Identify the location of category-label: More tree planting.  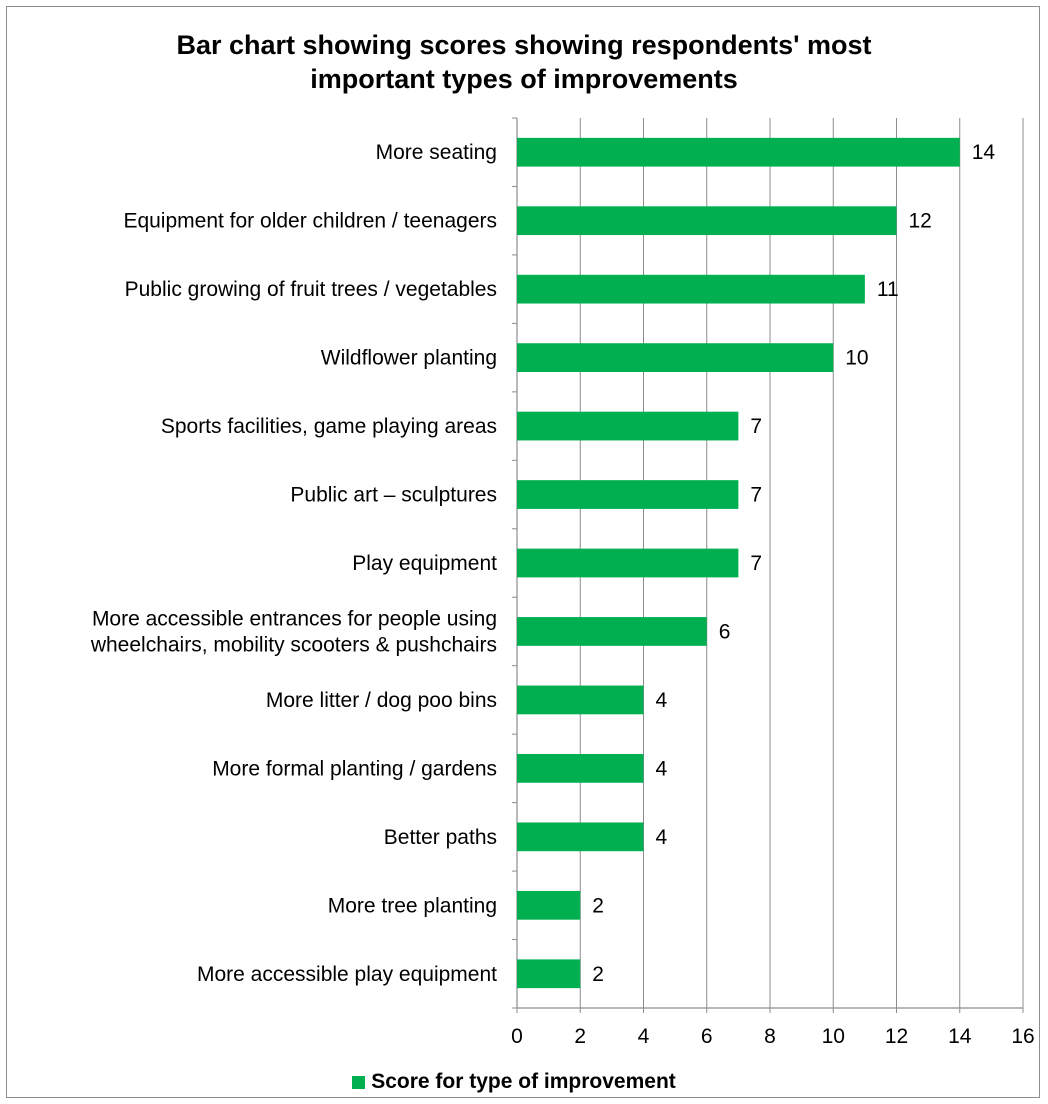
(412, 905).